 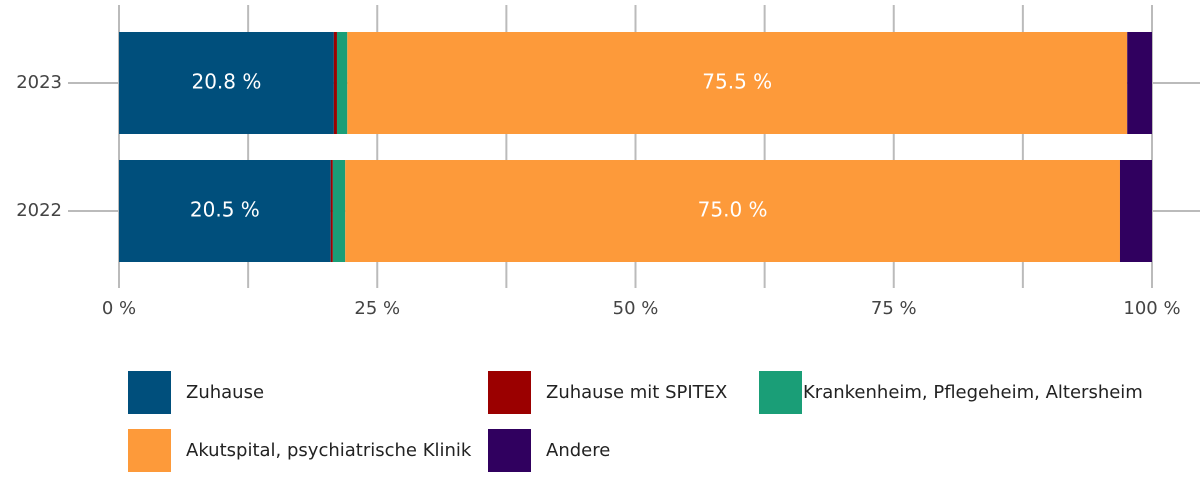 What do you see at coordinates (636, 392) in the screenshot?
I see `legend-label: Zuhause mit SPITEX` at bounding box center [636, 392].